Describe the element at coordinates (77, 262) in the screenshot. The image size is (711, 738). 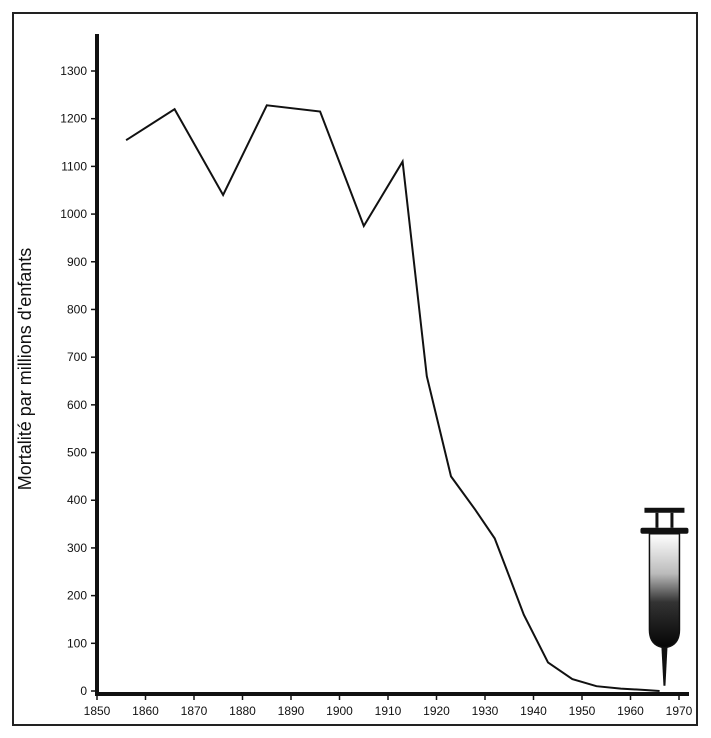
I see `y-tick-label: 900` at that location.